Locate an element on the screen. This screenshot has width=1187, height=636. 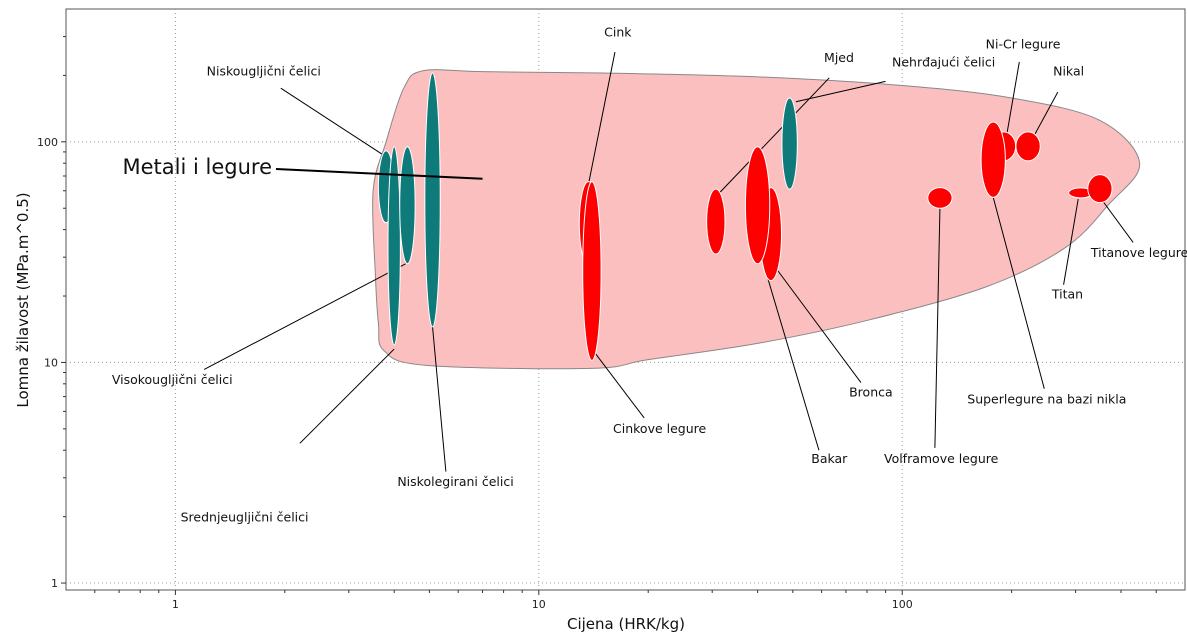
leader-titanove-legure is located at coordinates (1118, 221).